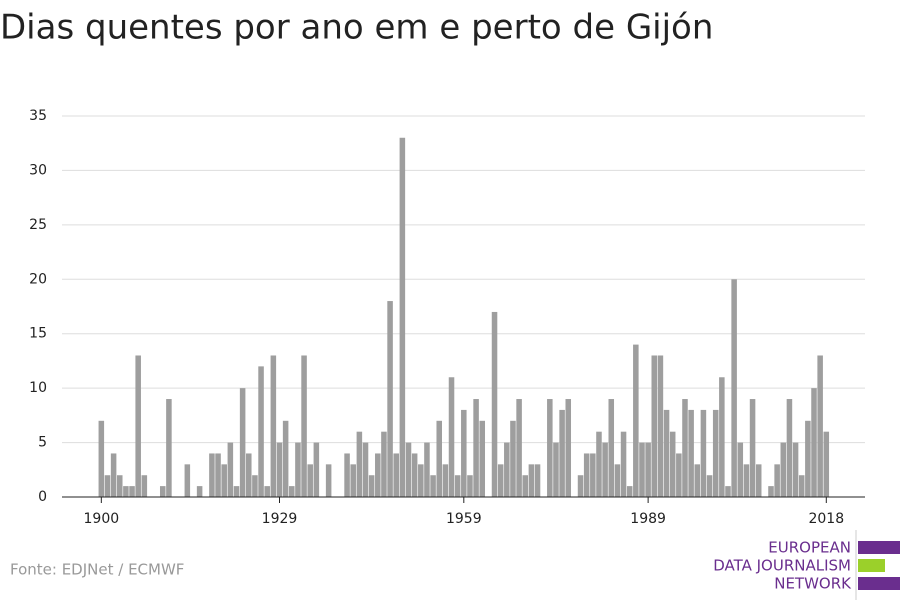 This screenshot has height=604, width=900. I want to click on logo-text: DATA JOURNALISM, so click(782, 566).